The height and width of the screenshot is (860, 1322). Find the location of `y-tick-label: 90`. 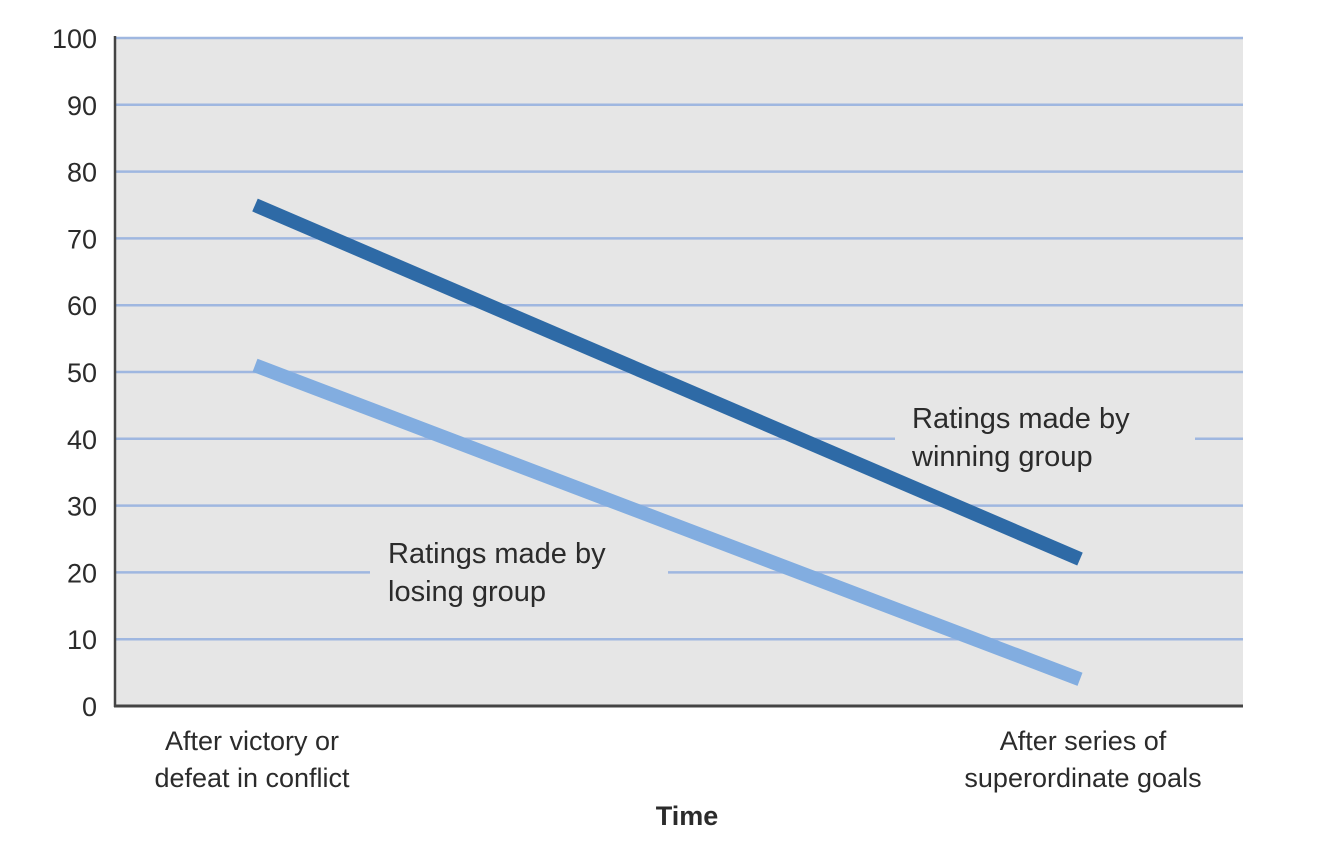

y-tick-label: 90 is located at coordinates (82, 106).